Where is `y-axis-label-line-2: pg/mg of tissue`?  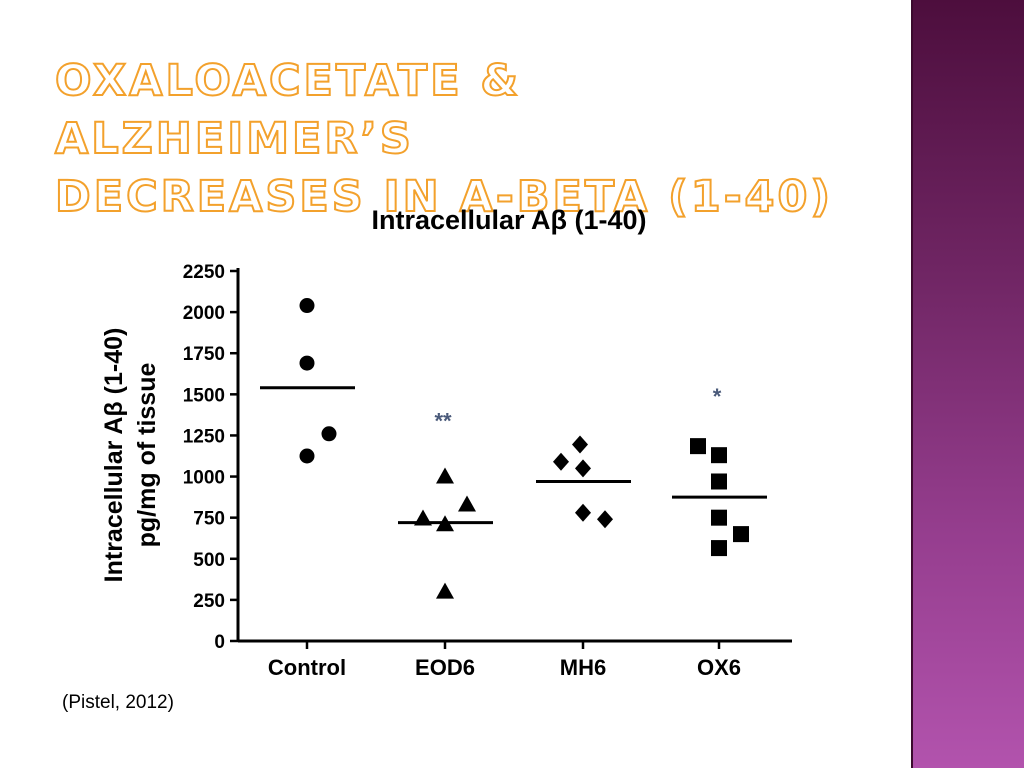
y-axis-label-line-2: pg/mg of tissue is located at coordinates (147, 455).